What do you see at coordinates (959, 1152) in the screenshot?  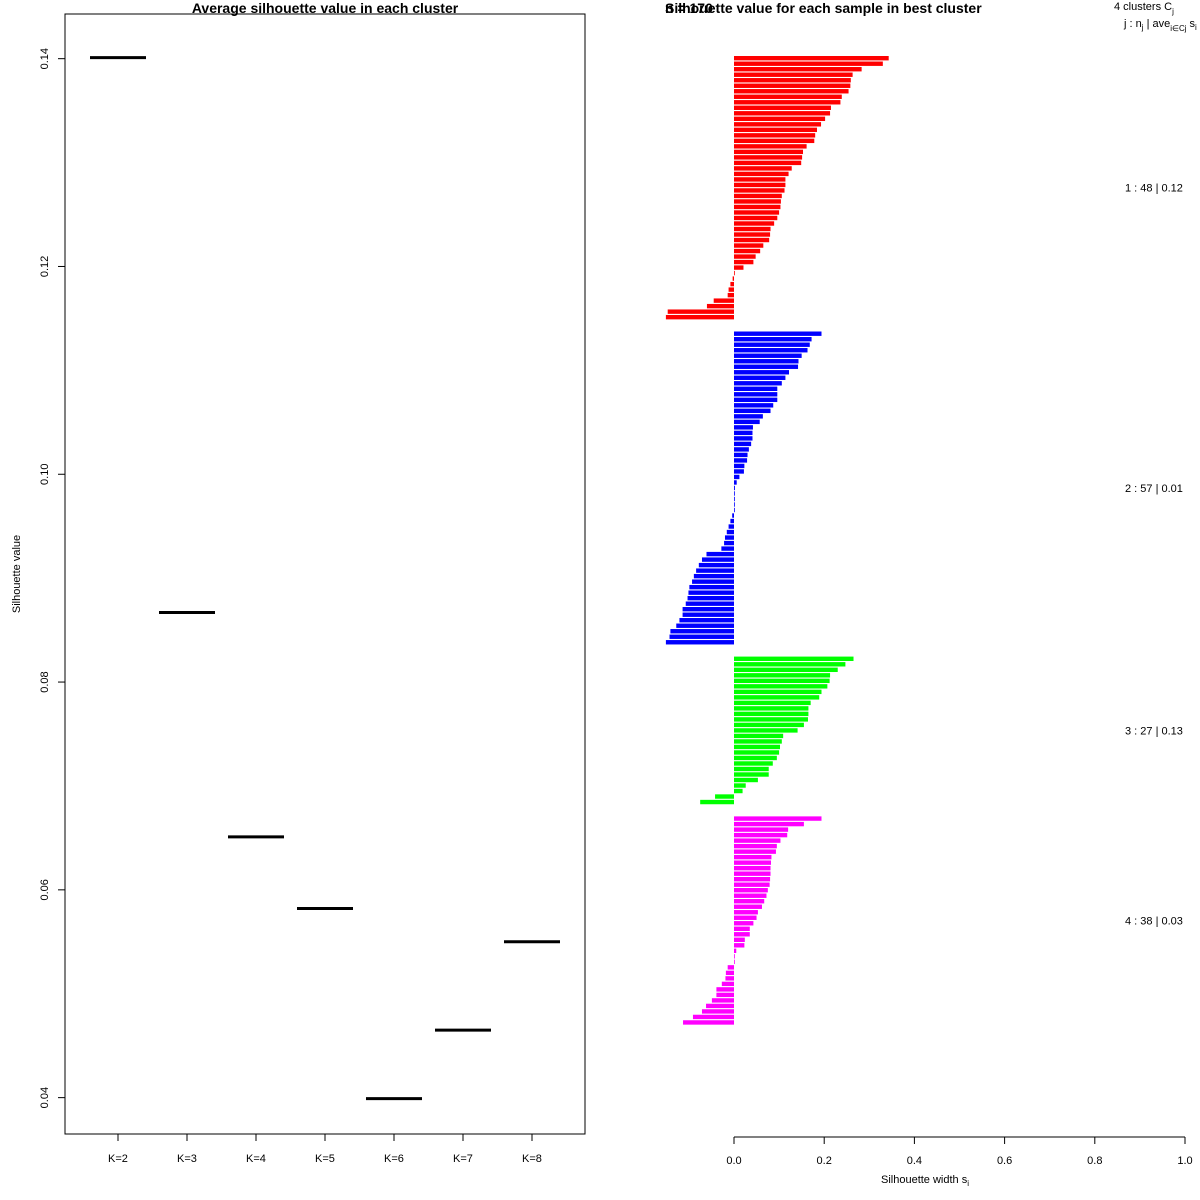 I see `right-x-ticks: 0.0 0.2 0.4 0.6 0.8 1.0` at bounding box center [959, 1152].